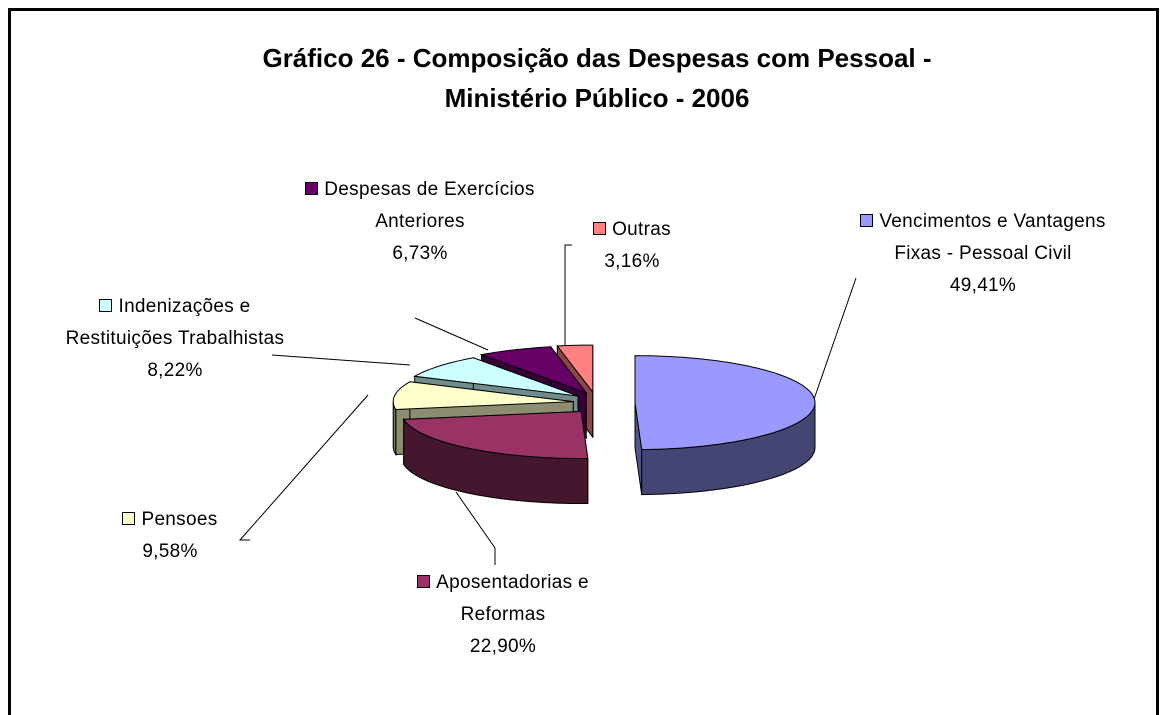  What do you see at coordinates (175, 322) in the screenshot?
I see `category-label: Indenizações e Restituições Trabalhistas` at bounding box center [175, 322].